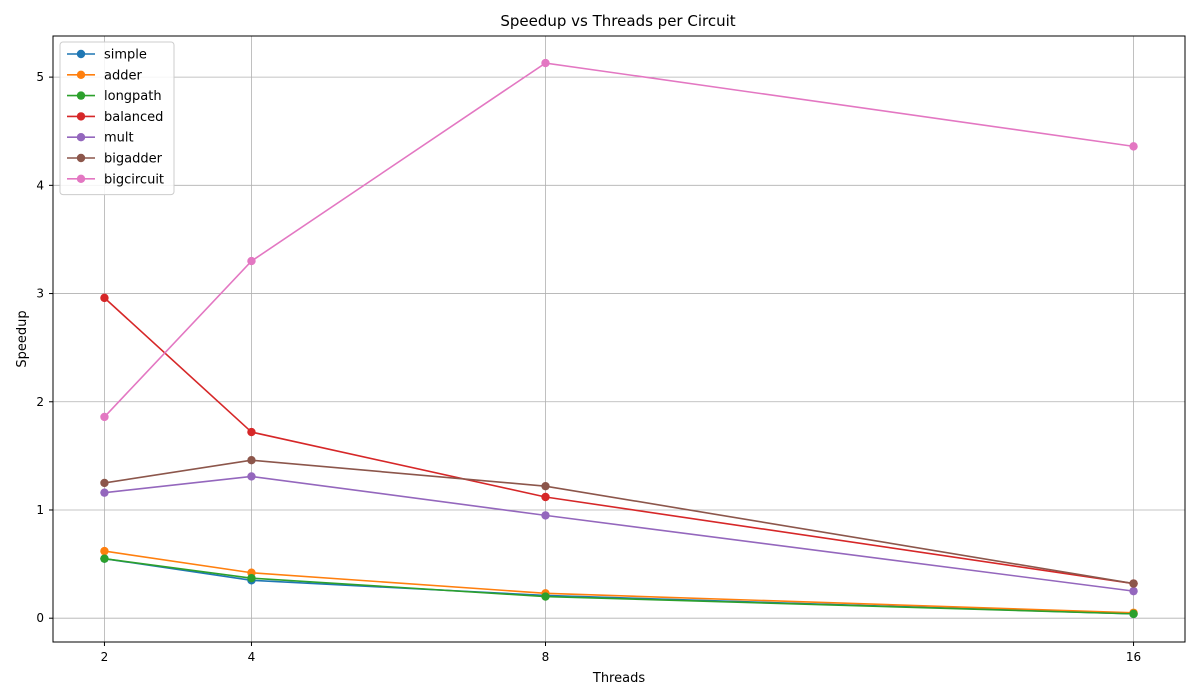 The height and width of the screenshot is (700, 1200). I want to click on x-tick-label: 16, so click(1133, 657).